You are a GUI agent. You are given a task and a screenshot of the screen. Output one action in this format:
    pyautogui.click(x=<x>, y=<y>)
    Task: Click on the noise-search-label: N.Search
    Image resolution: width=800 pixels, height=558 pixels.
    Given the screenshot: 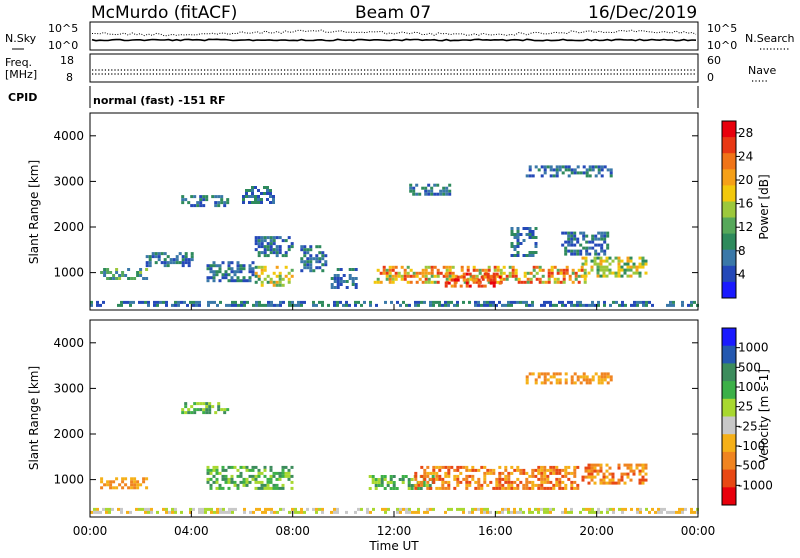 What is the action you would take?
    pyautogui.click(x=770, y=38)
    